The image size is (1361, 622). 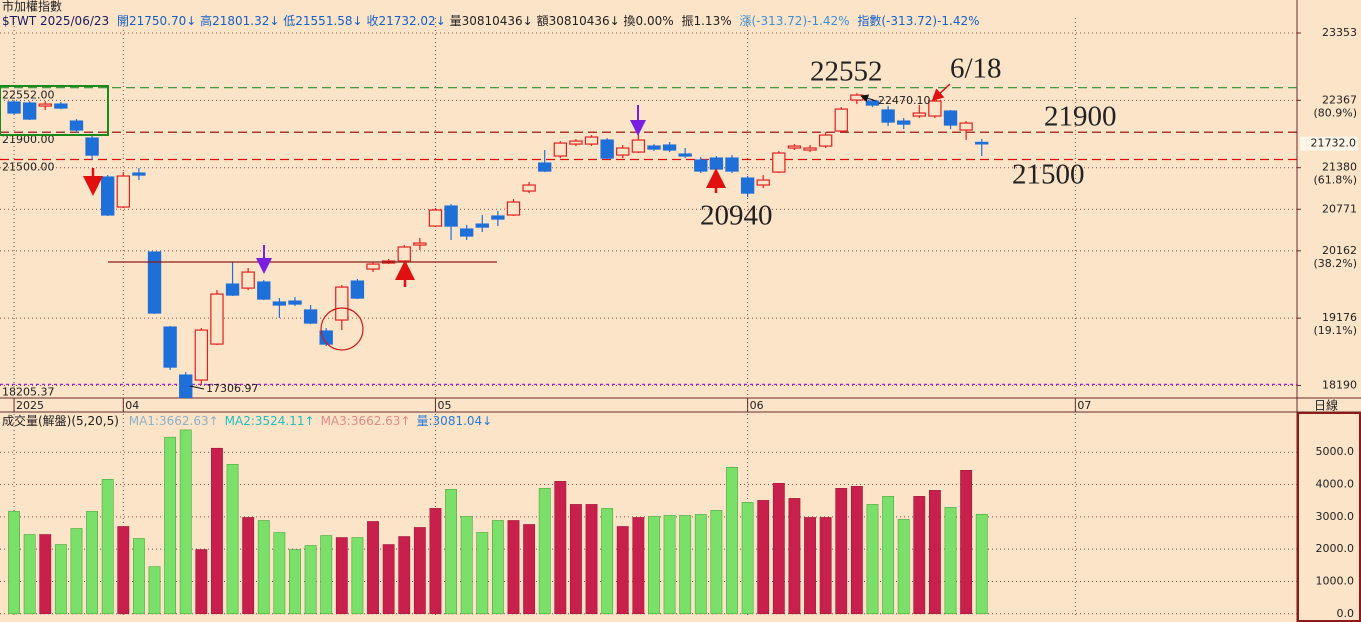 What do you see at coordinates (736, 216) in the screenshot?
I see `annotation: 20940` at bounding box center [736, 216].